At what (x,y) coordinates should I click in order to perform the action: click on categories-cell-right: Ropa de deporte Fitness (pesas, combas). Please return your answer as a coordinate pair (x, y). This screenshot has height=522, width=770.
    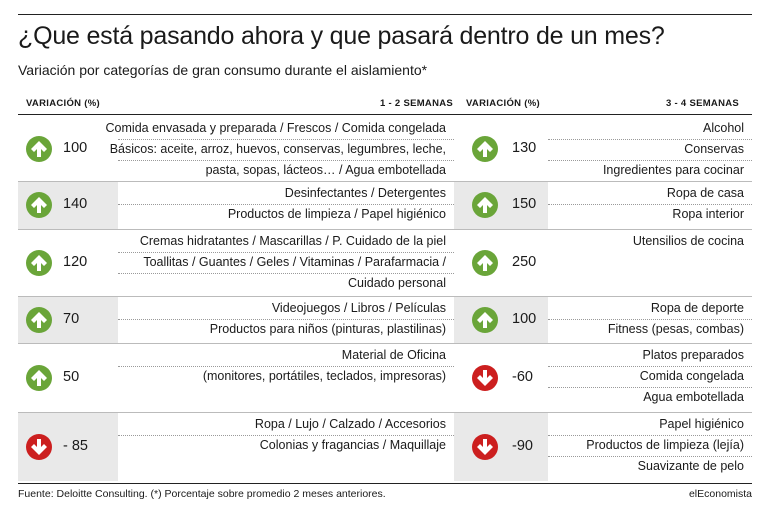
    Looking at the image, I should click on (650, 319).